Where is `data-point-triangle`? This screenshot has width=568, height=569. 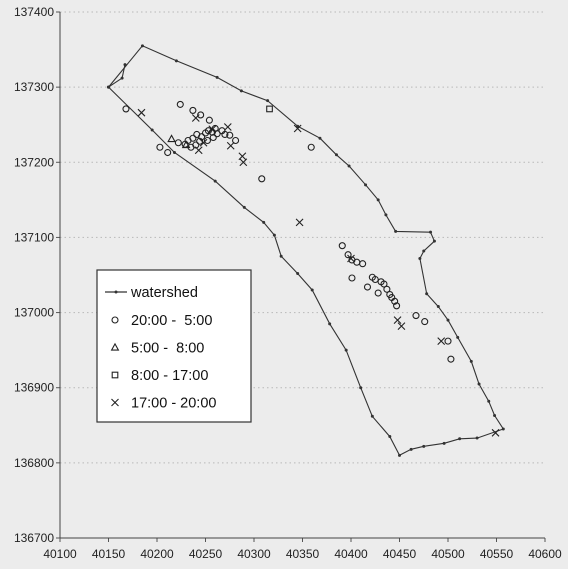 data-point-triangle is located at coordinates (171, 138).